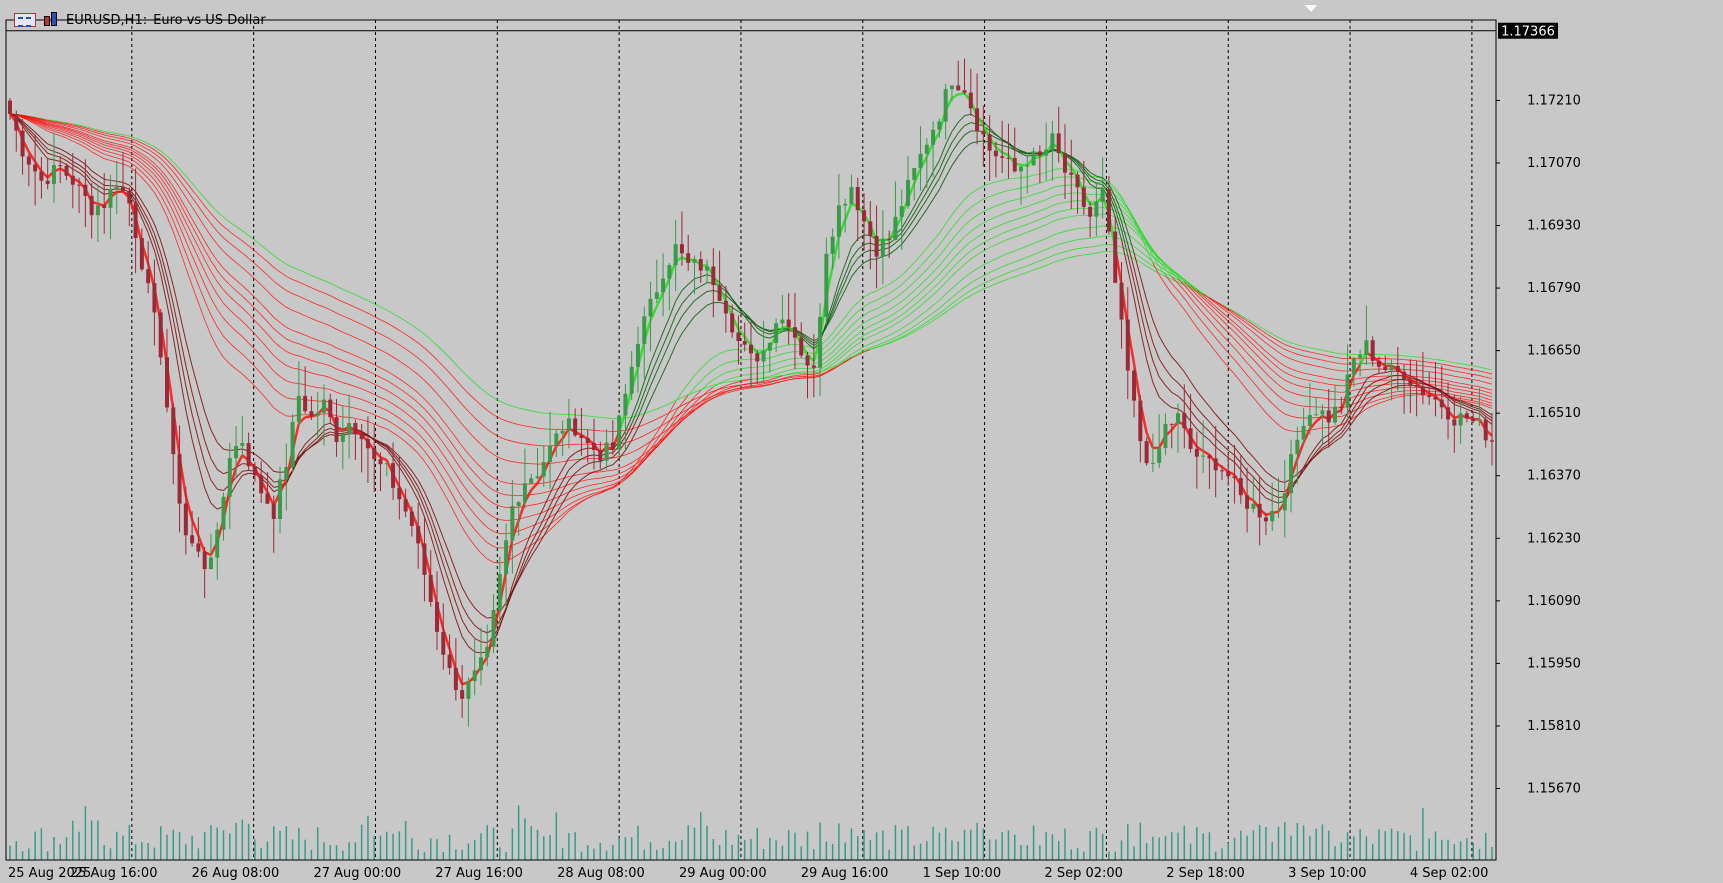 This screenshot has width=1723, height=883. I want to click on chart-type-icon, so click(51, 19).